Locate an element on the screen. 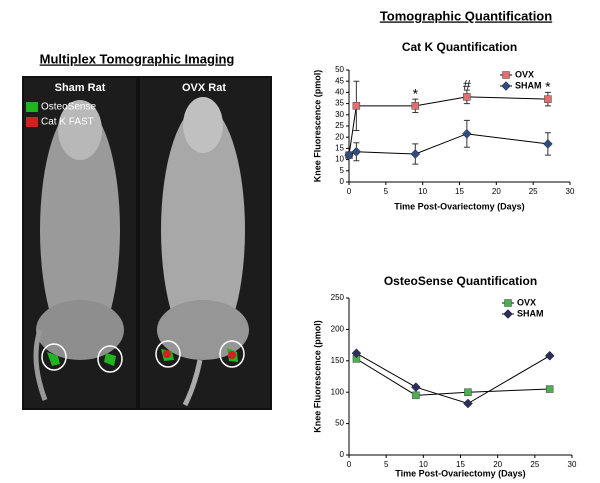  y-tick-label: 100 is located at coordinates (338, 391).